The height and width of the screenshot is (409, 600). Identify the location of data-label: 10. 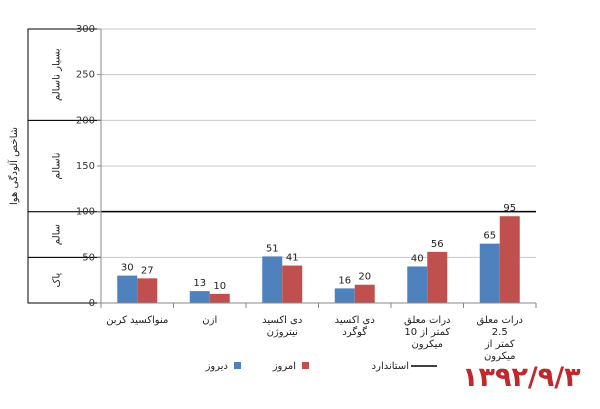
(219, 286).